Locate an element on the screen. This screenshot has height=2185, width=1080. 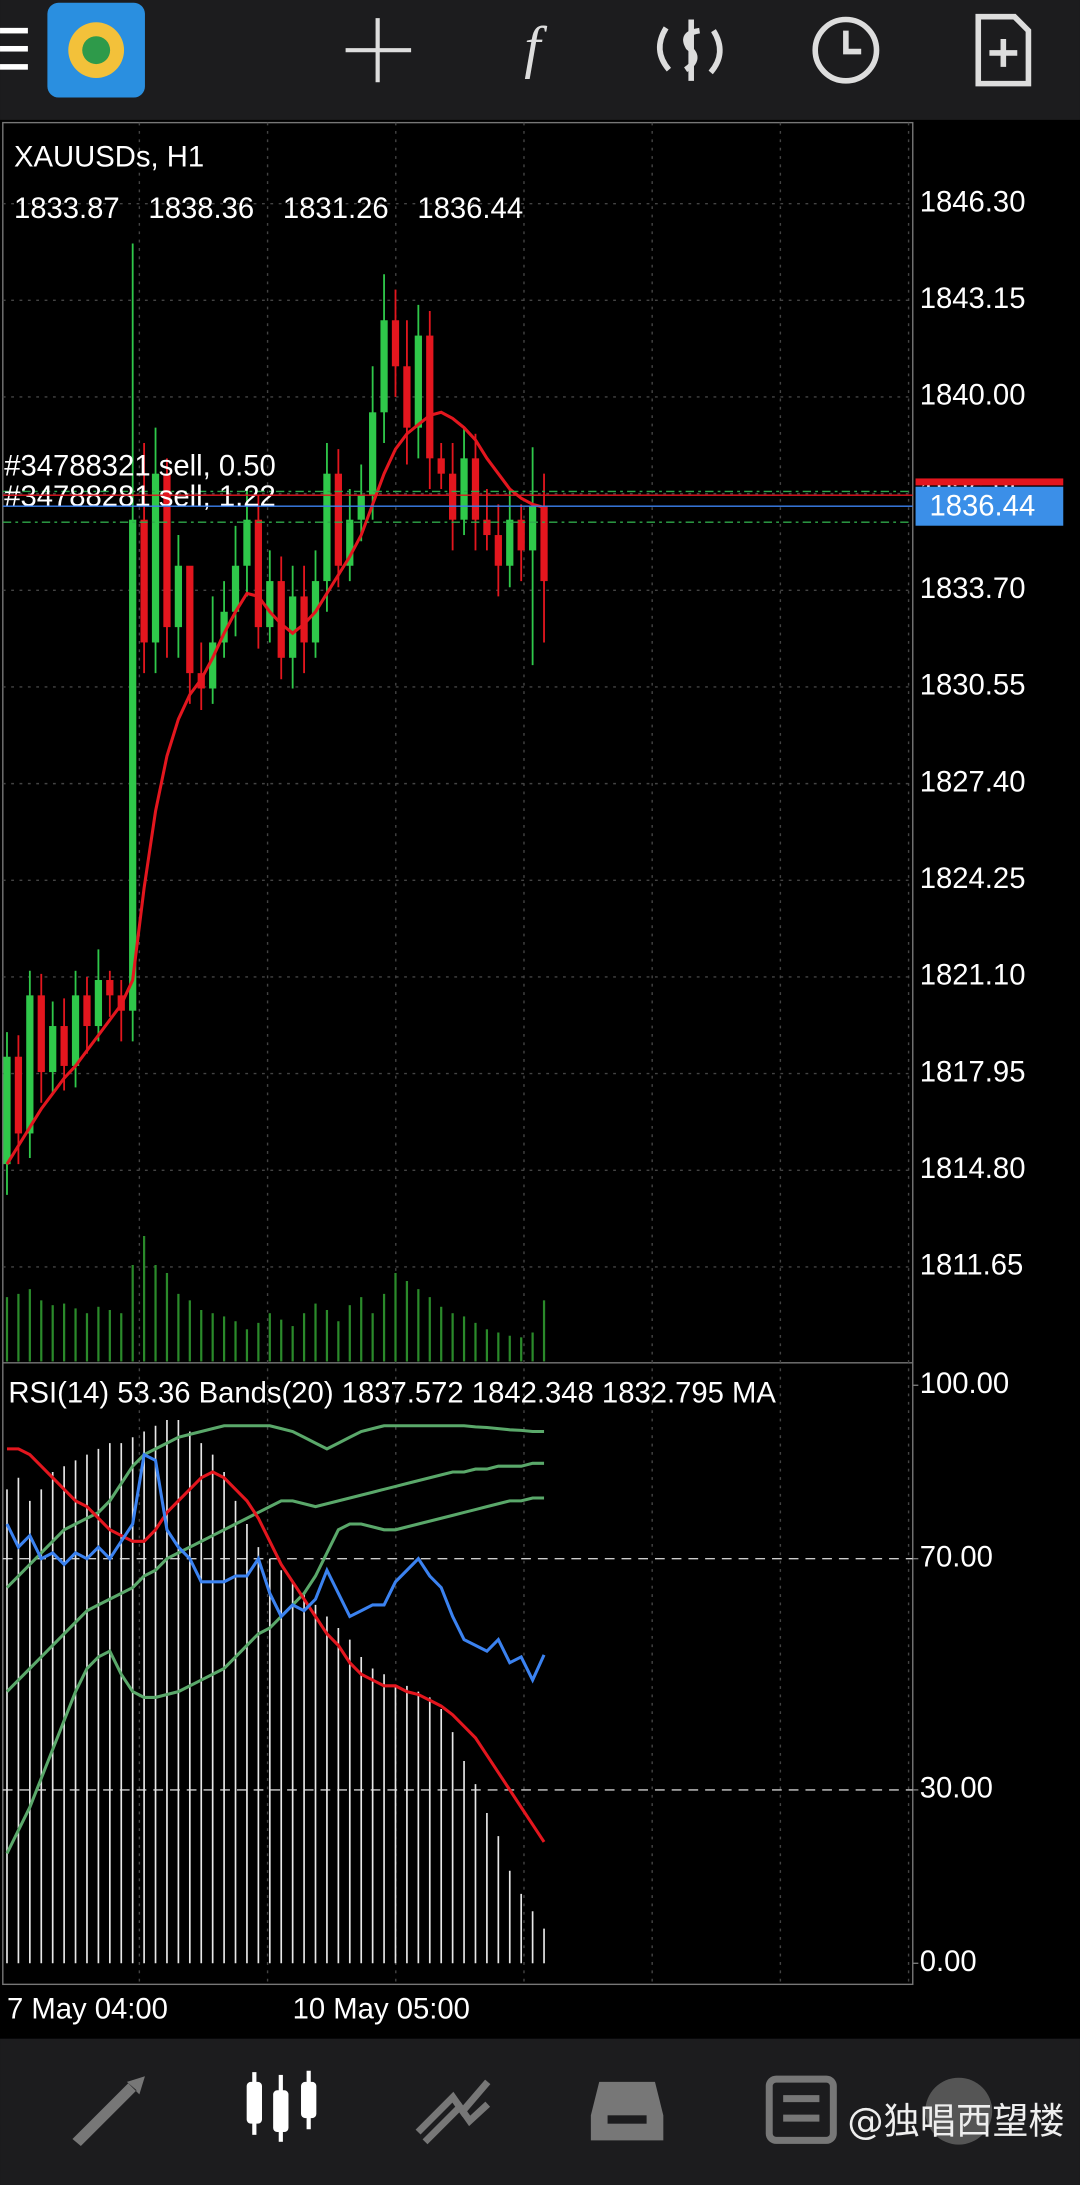
time-label: 10 May 05:00 is located at coordinates (381, 2010).